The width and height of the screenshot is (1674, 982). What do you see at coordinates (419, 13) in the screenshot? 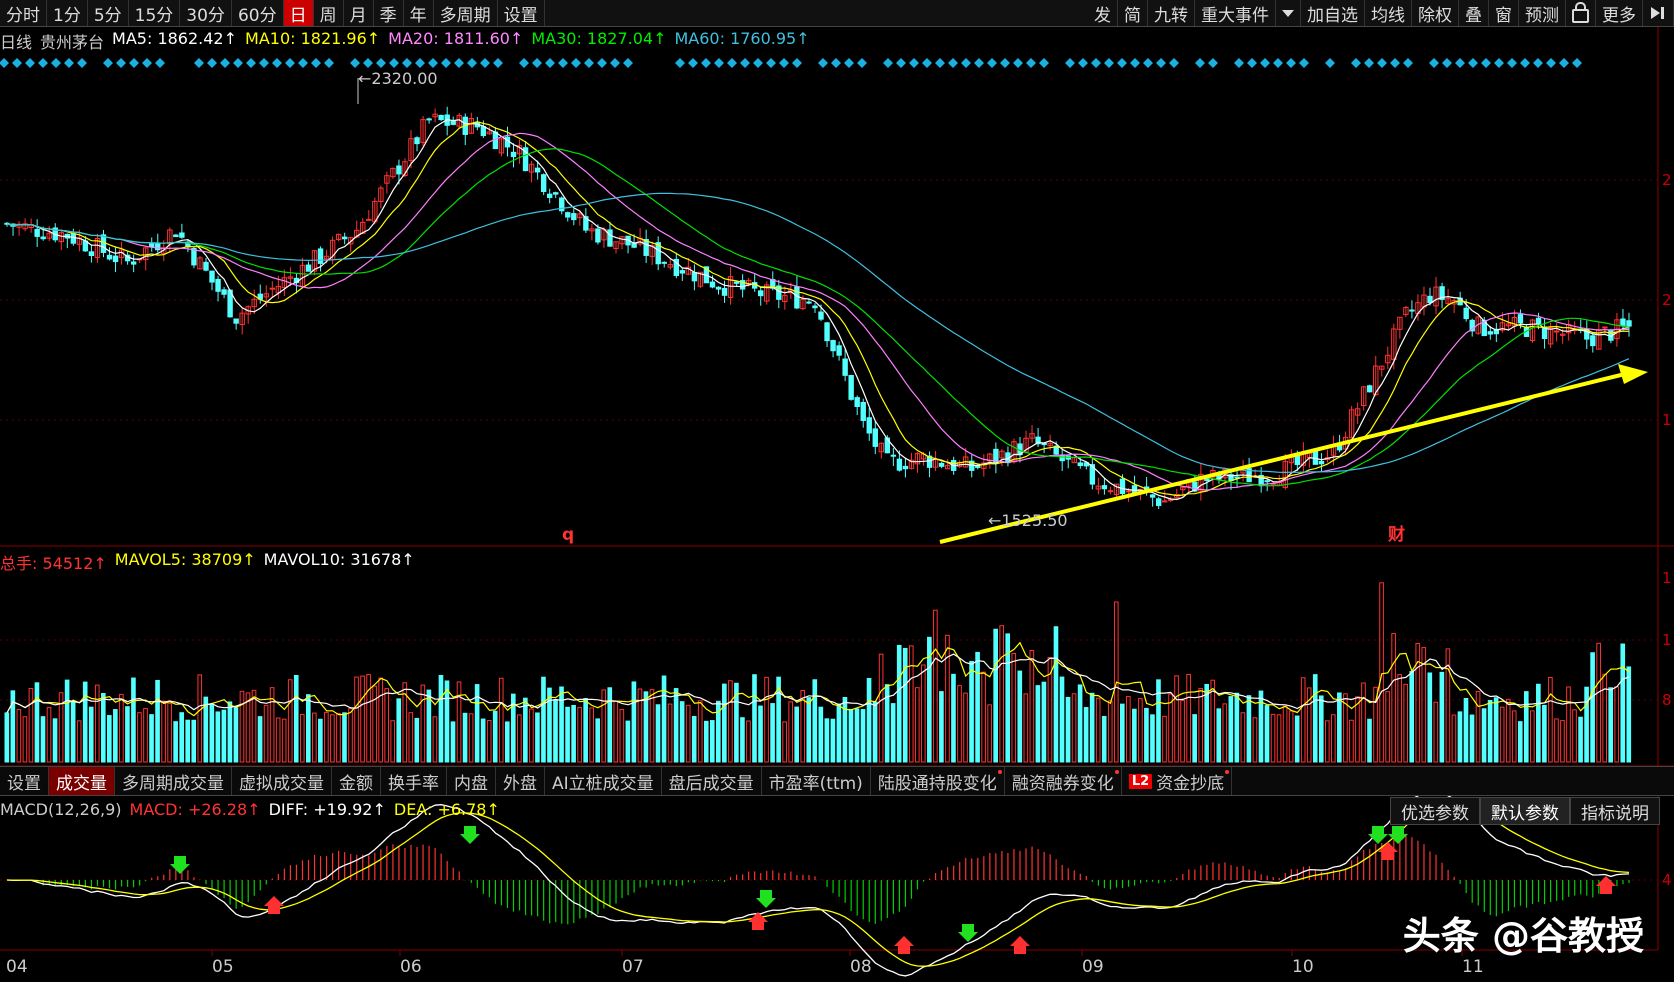
I see `period-button-10: 年` at bounding box center [419, 13].